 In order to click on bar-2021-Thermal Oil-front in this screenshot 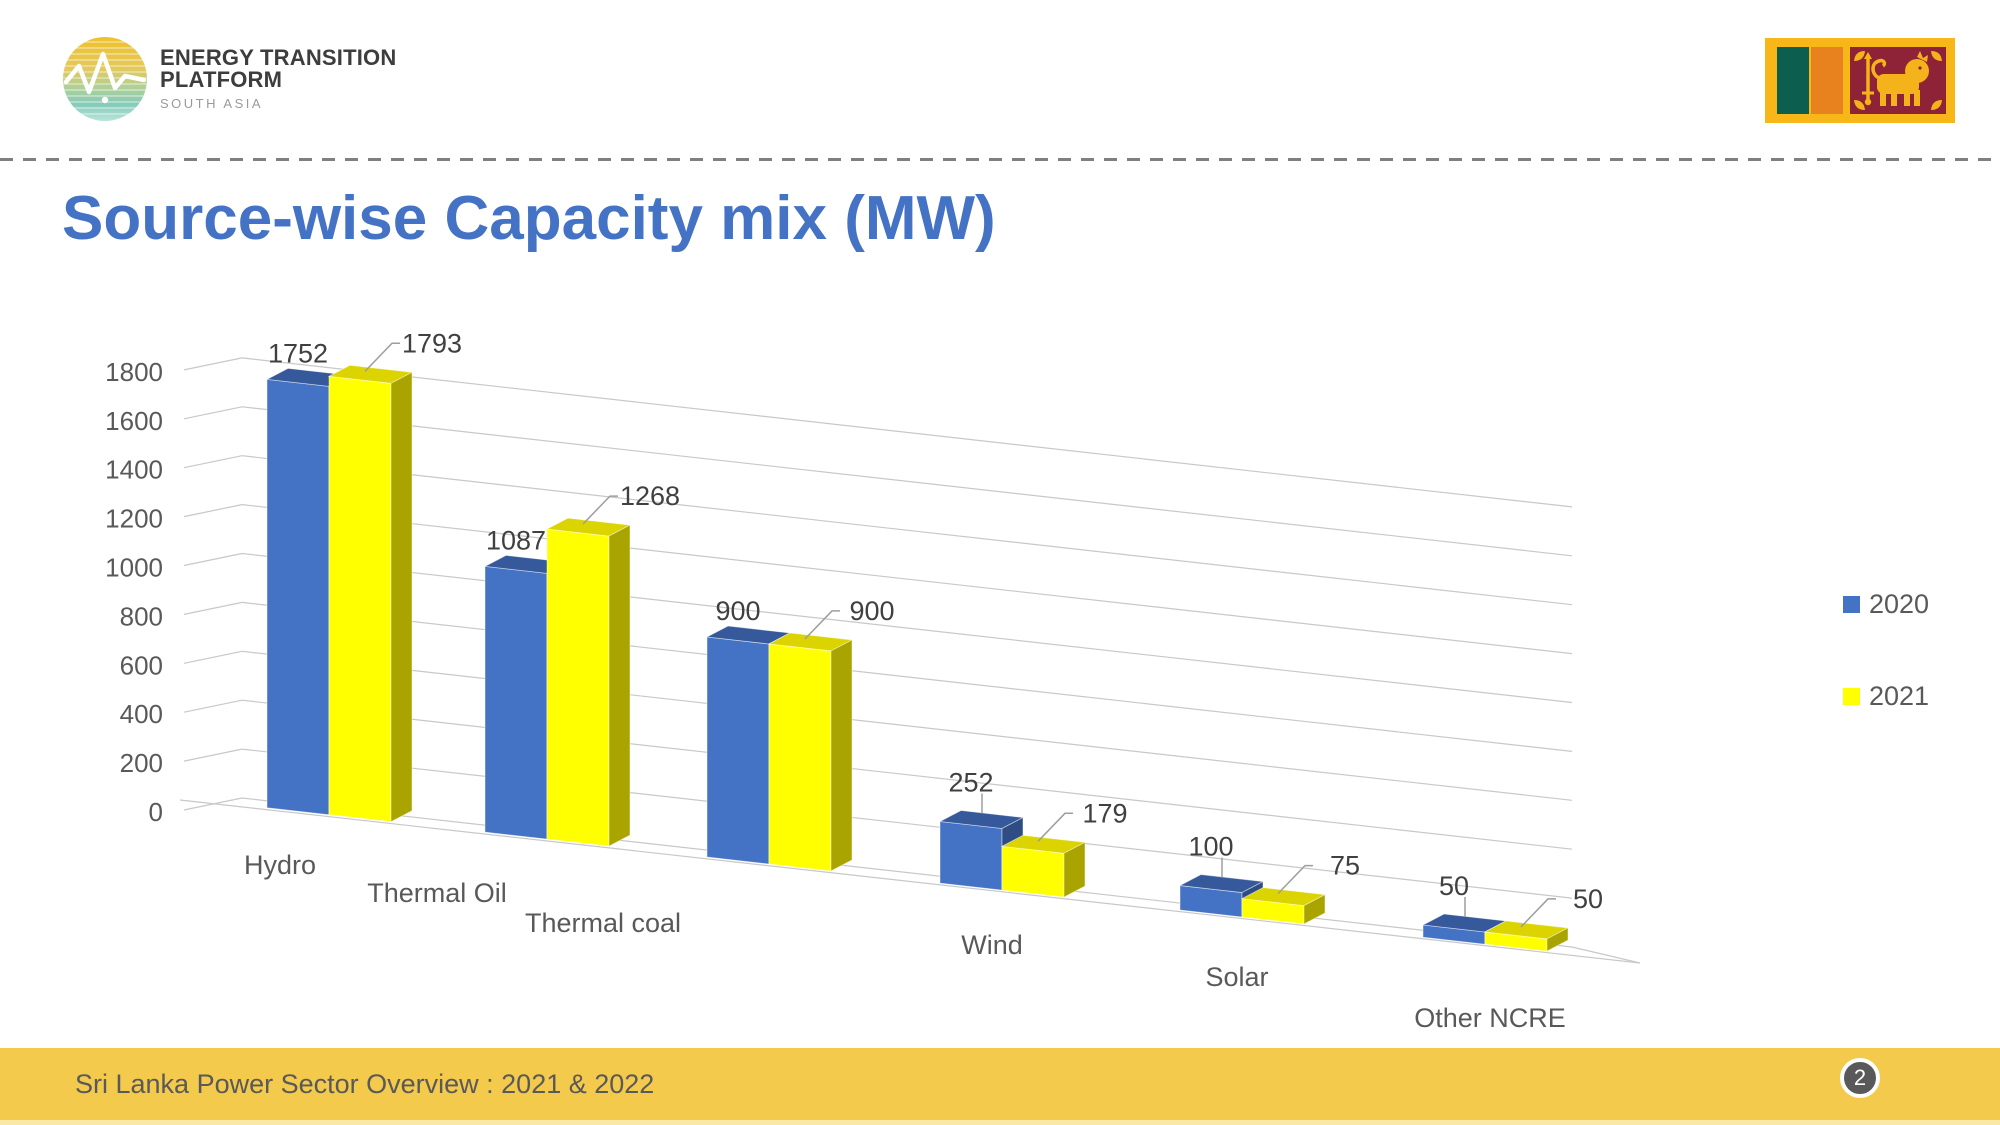, I will do `click(578, 687)`.